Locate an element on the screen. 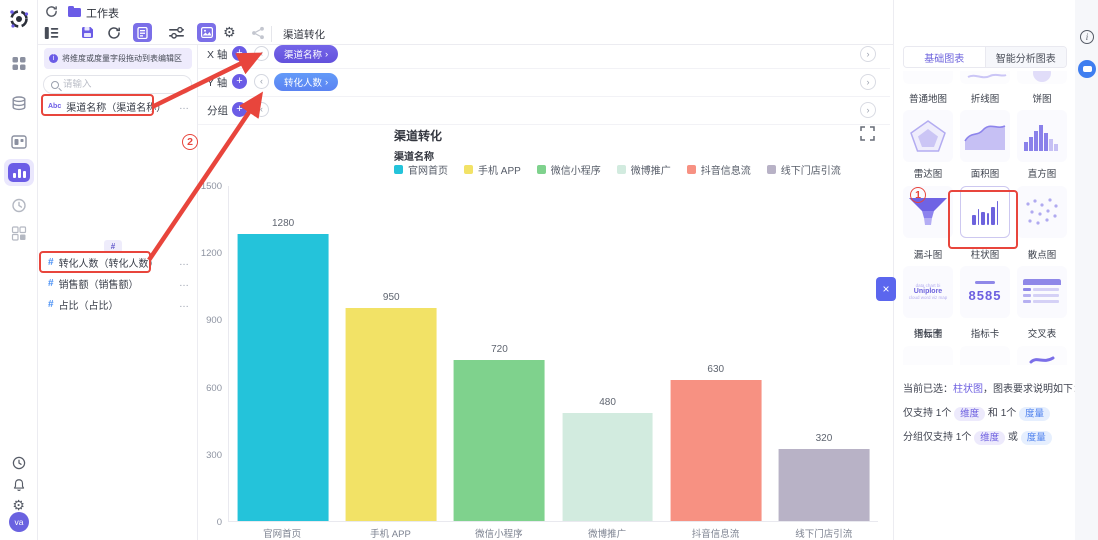  legend-item: 线下门店引流 is located at coordinates (803, 169).